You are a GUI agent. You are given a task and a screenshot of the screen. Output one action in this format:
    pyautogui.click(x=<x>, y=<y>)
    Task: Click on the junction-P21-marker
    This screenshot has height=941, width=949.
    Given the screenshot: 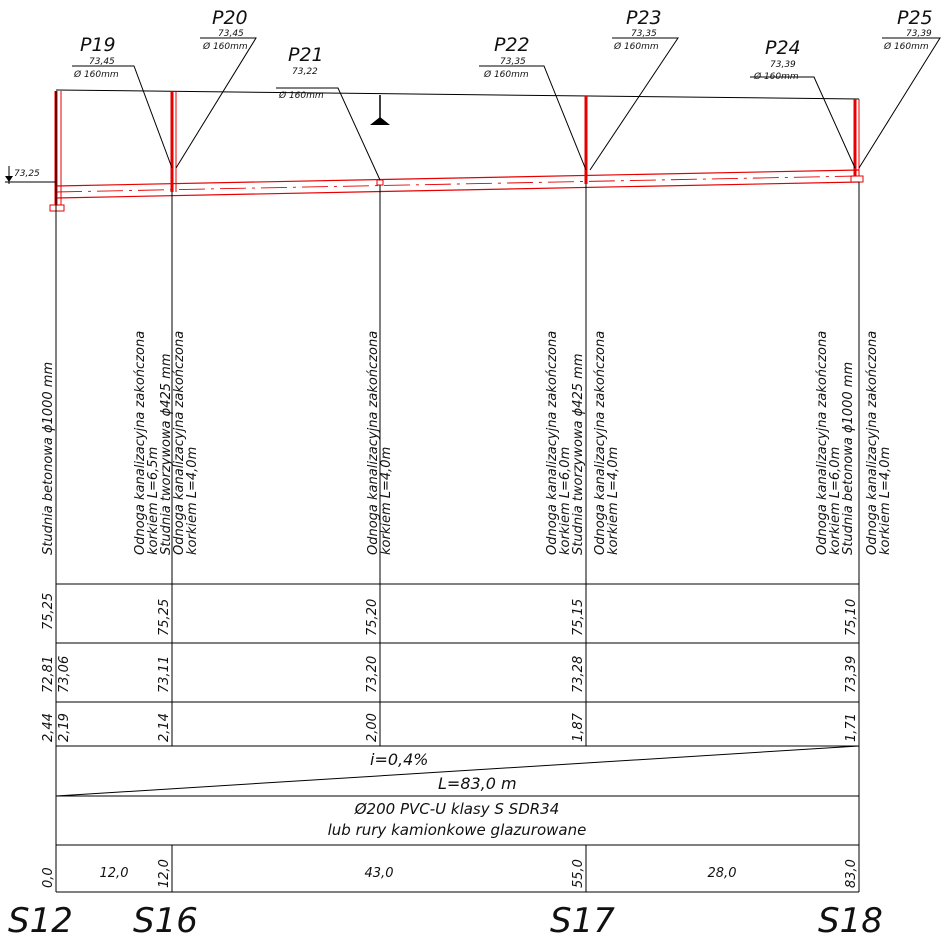 What is the action you would take?
    pyautogui.click(x=380, y=182)
    